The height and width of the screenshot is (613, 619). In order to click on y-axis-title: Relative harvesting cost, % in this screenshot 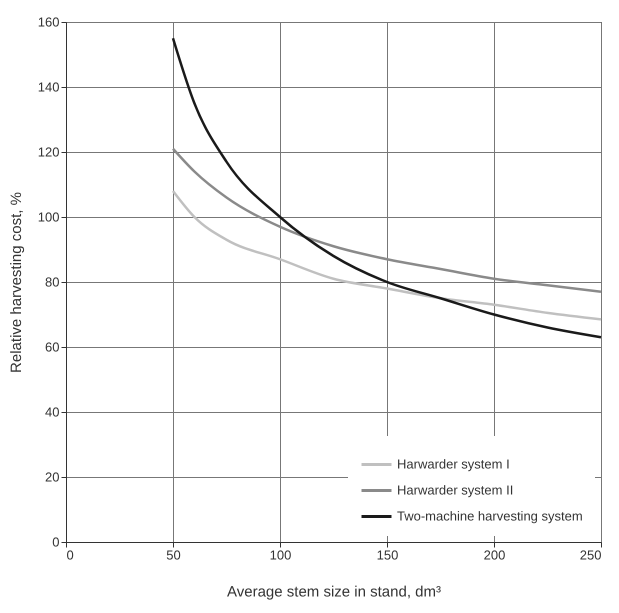, I will do `click(16, 282)`.